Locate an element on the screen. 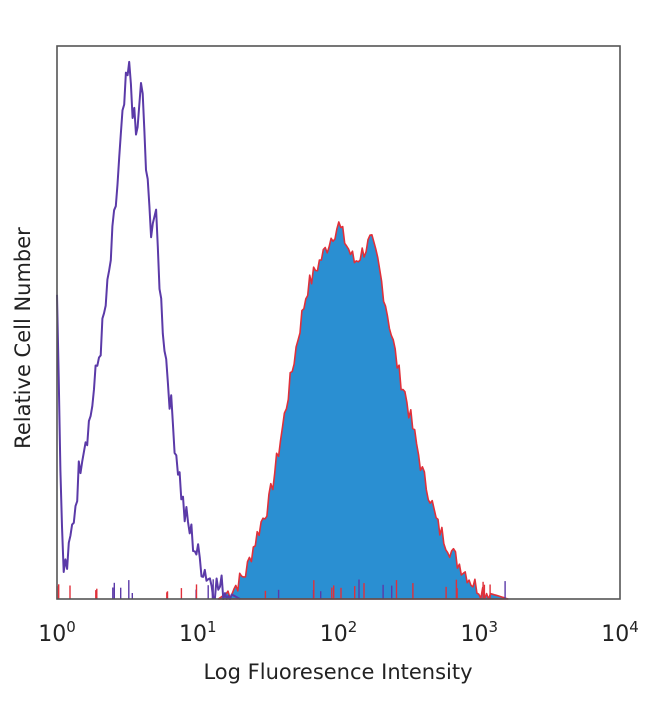 This screenshot has height=704, width=650. x-tick-label: 10⁴ is located at coordinates (620, 632).